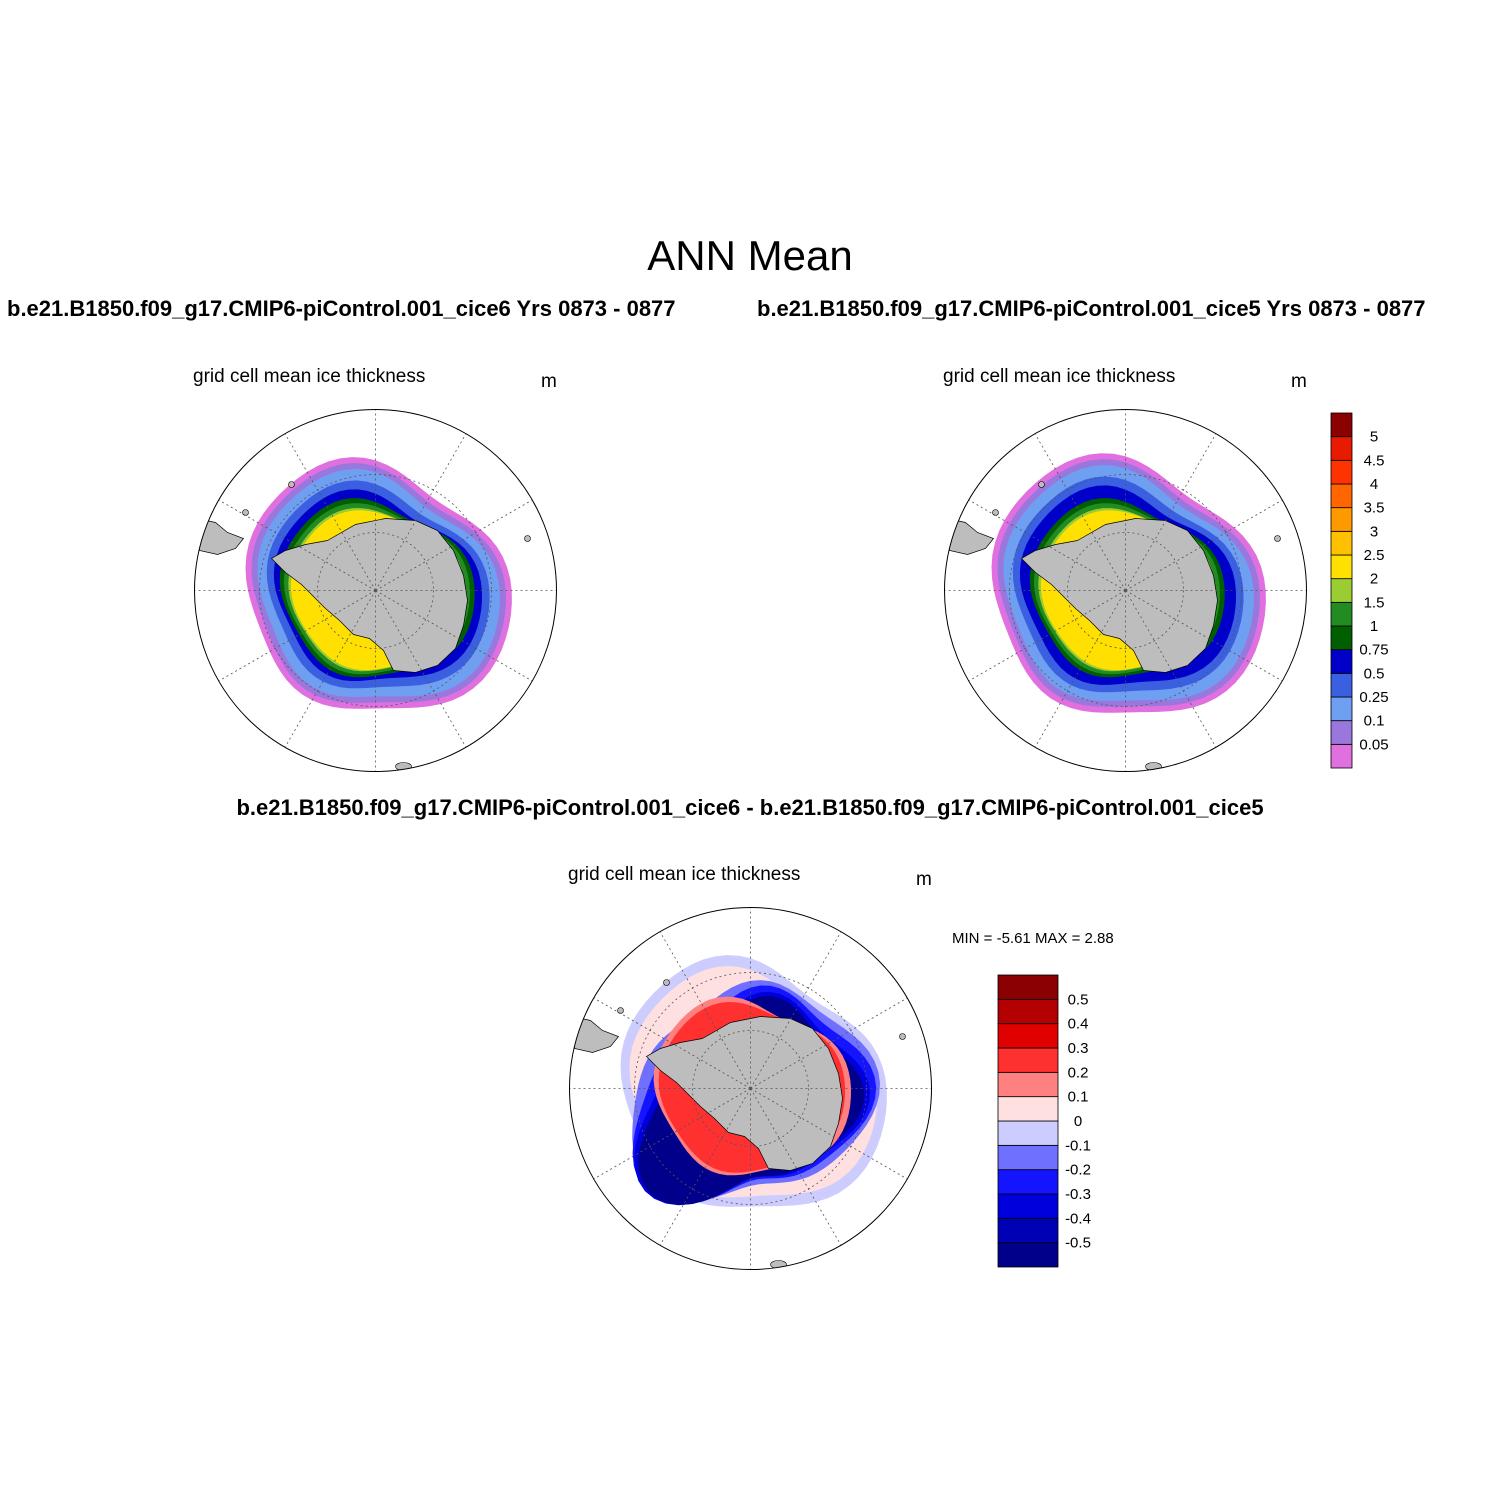  I want to click on colorbar-difference-tick-label: -0.5, so click(1078, 1243).